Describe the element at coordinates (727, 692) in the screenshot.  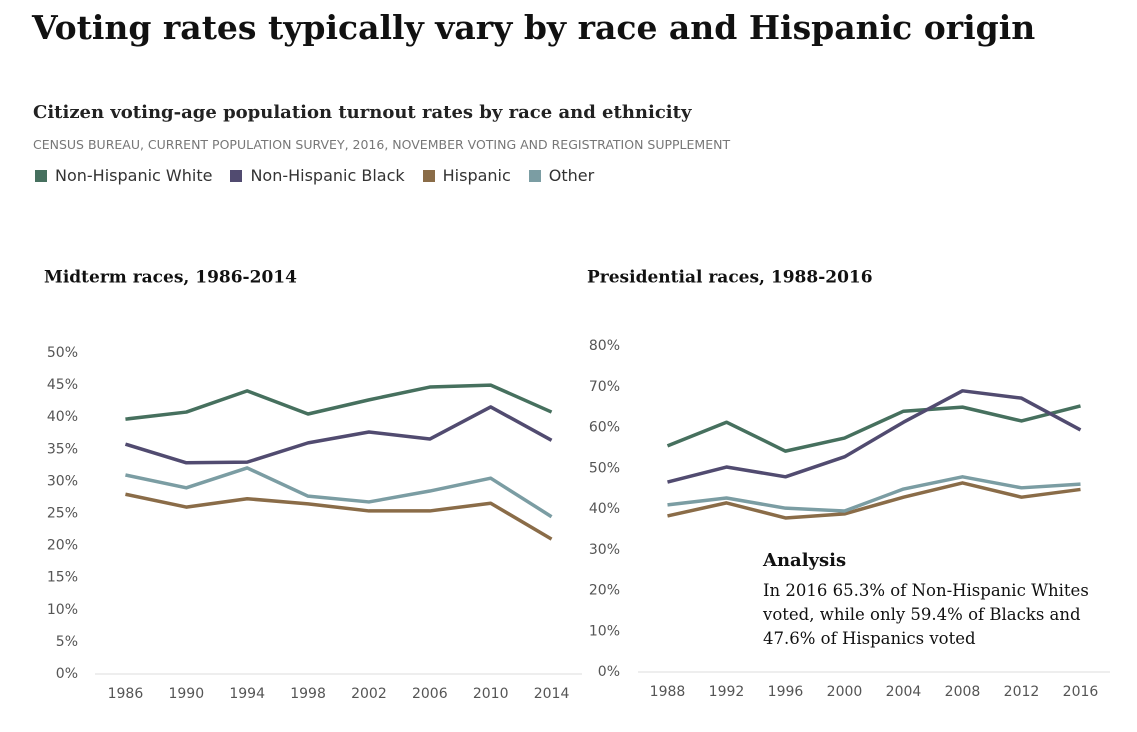
I see `x-tick-label: 1992` at that location.